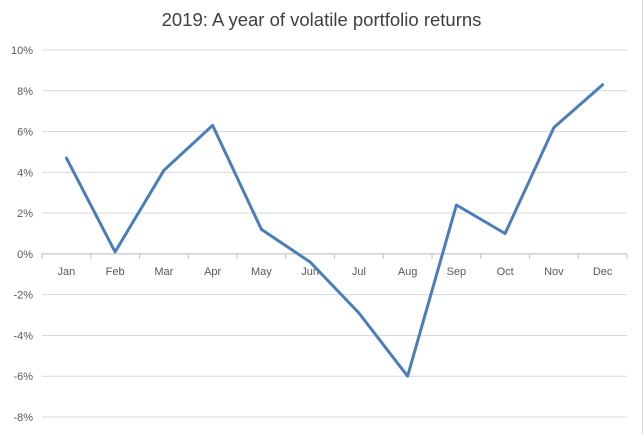 Image resolution: width=643 pixels, height=434 pixels. What do you see at coordinates (25, 133) in the screenshot?
I see `y-tick-label: 6%` at bounding box center [25, 133].